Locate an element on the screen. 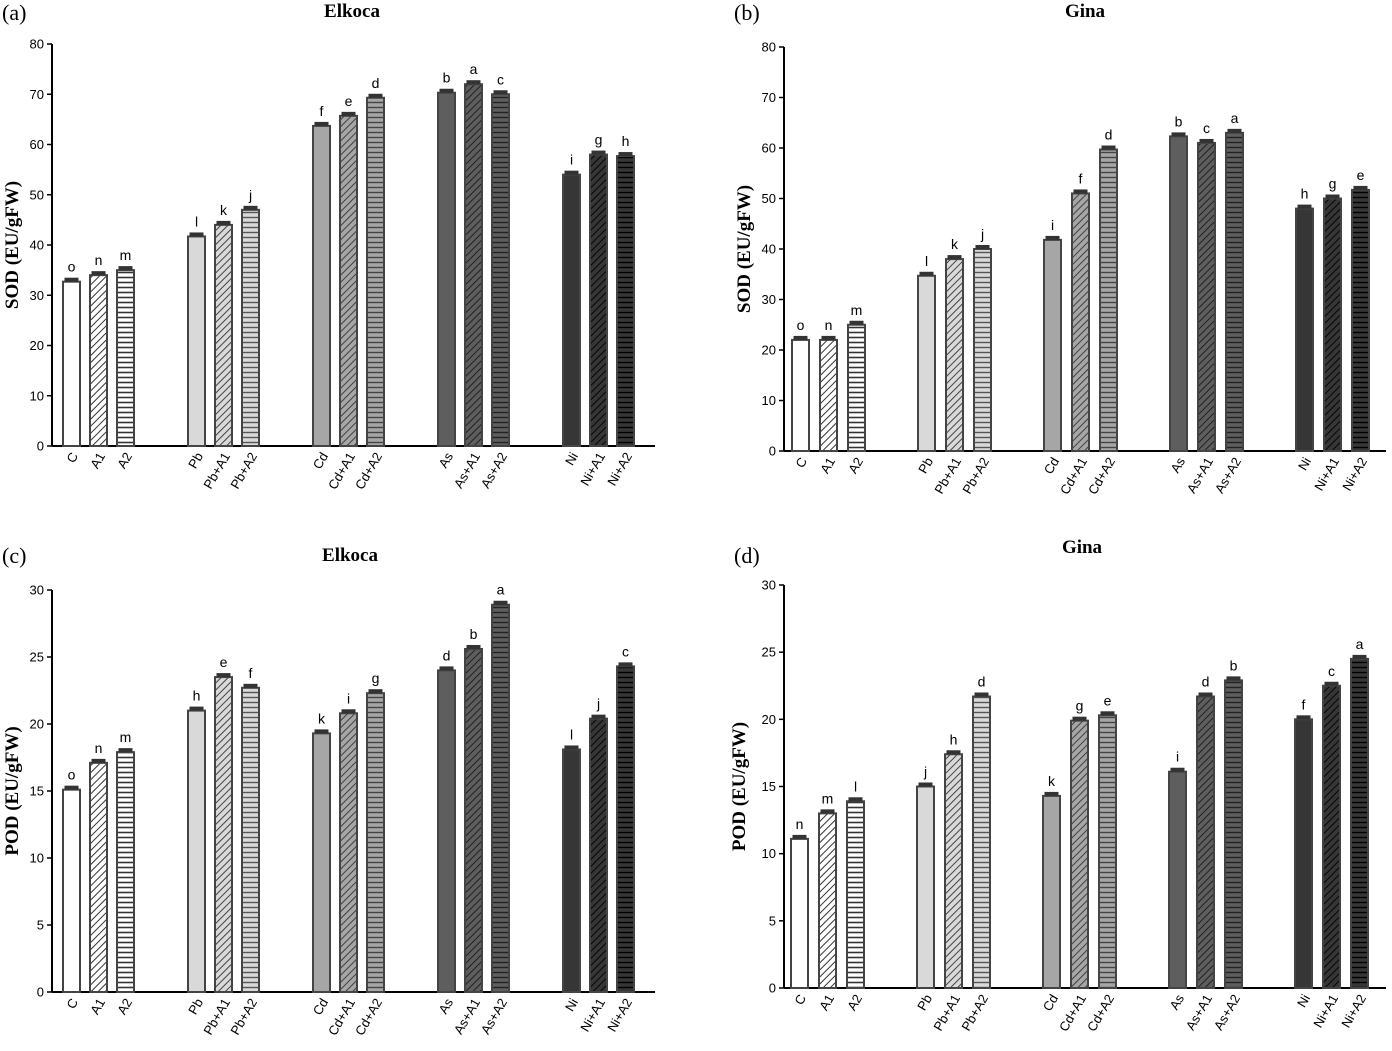 The width and height of the screenshot is (1392, 1051). y-tick-label: 30 is located at coordinates (37, 590).